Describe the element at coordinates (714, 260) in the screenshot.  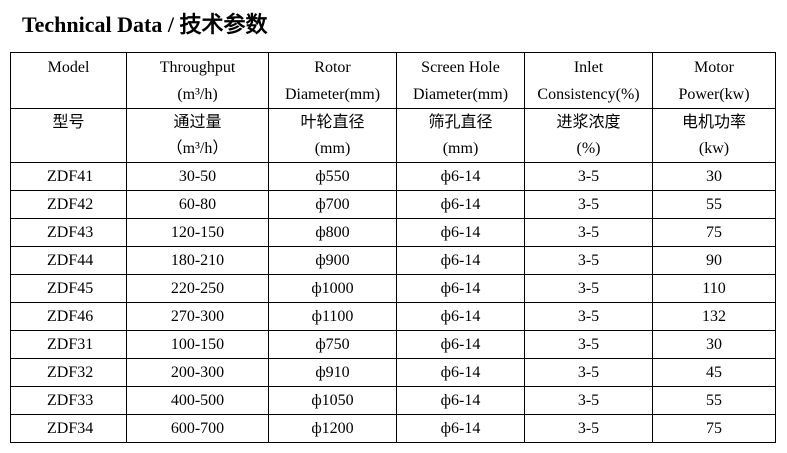
I see `motor-power-cell: 90` at that location.